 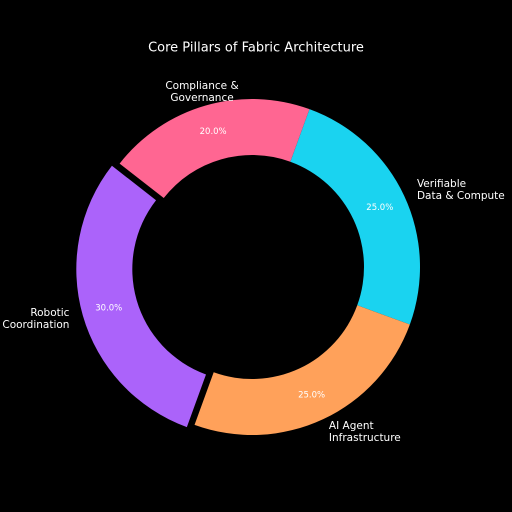 What do you see at coordinates (213, 132) in the screenshot?
I see `value-label: 20.0%` at bounding box center [213, 132].